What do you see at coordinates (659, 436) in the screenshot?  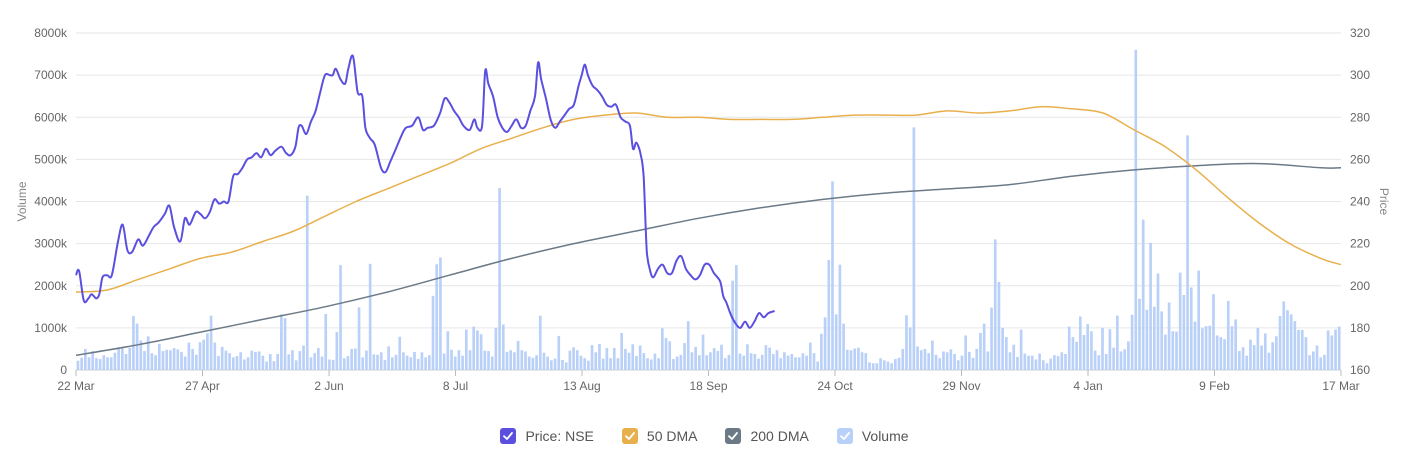 I see `legend-item-50-dma: 50 DMA` at bounding box center [659, 436].